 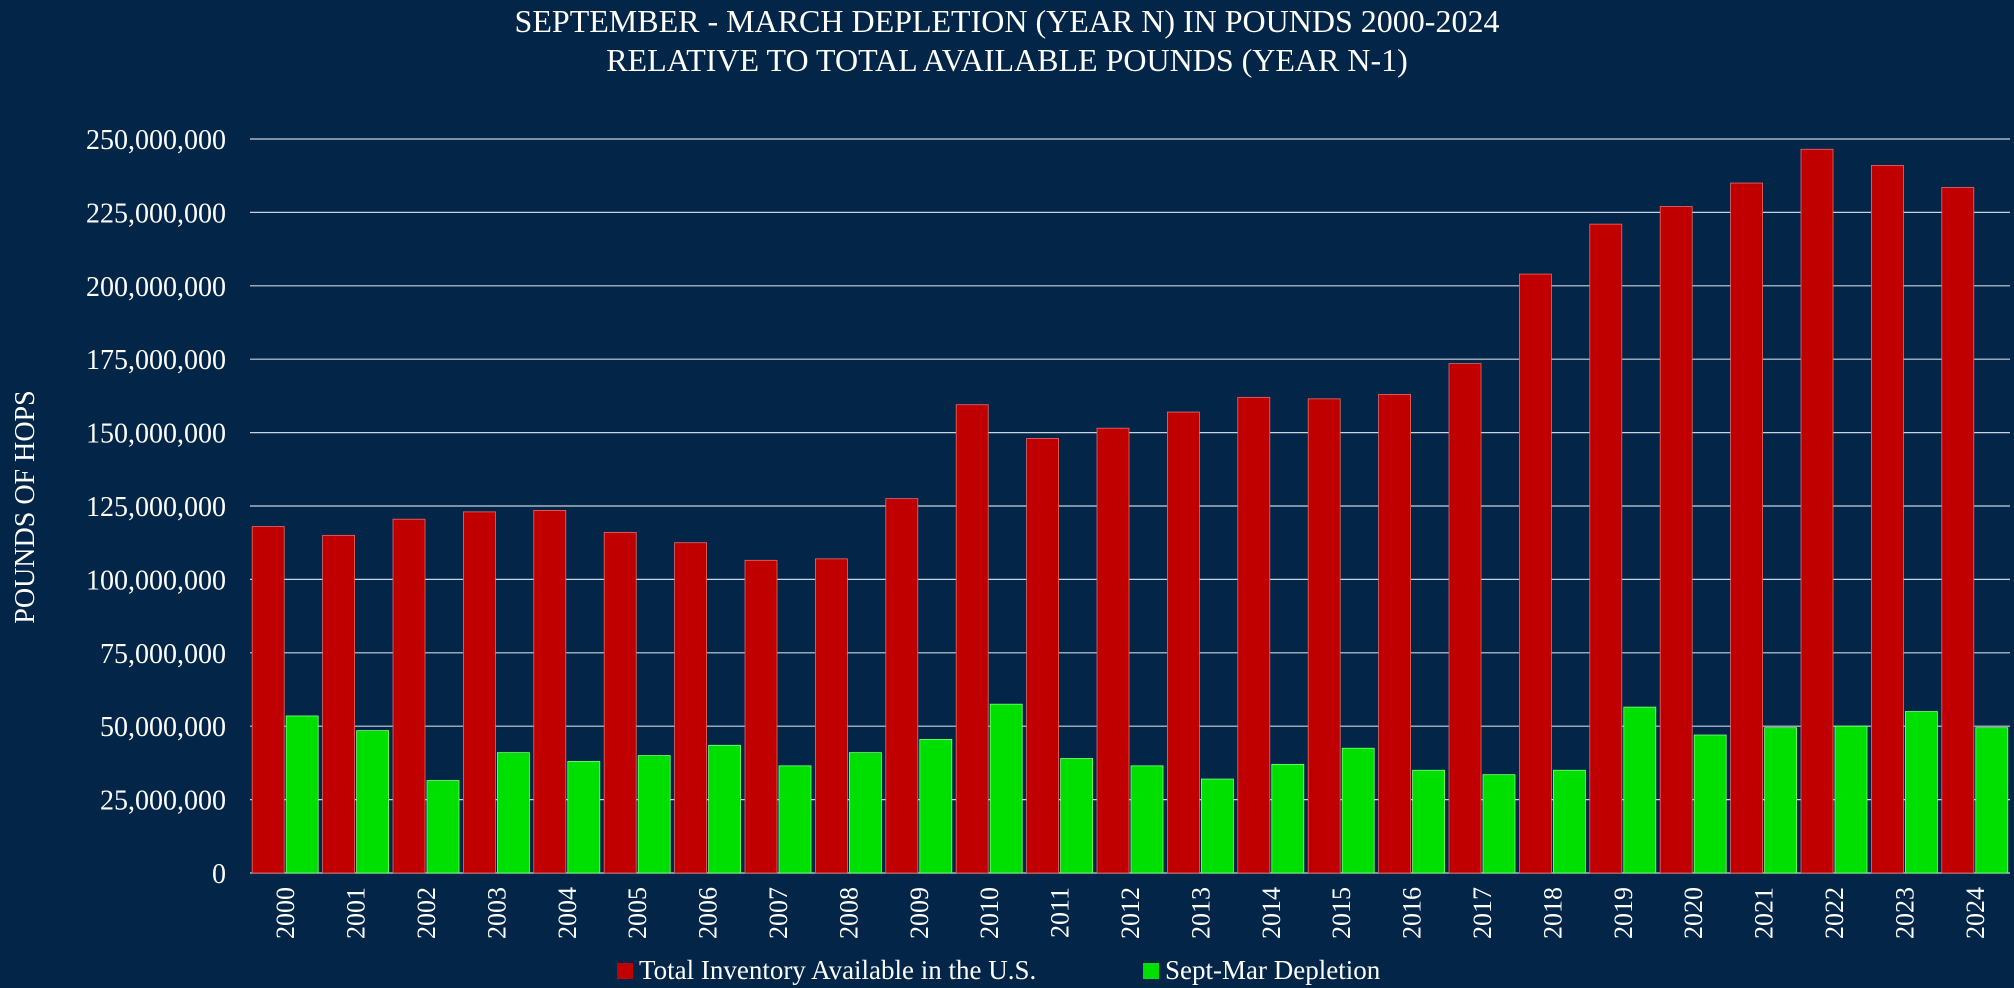 I want to click on x-tick-label: 2001, so click(x=356, y=913).